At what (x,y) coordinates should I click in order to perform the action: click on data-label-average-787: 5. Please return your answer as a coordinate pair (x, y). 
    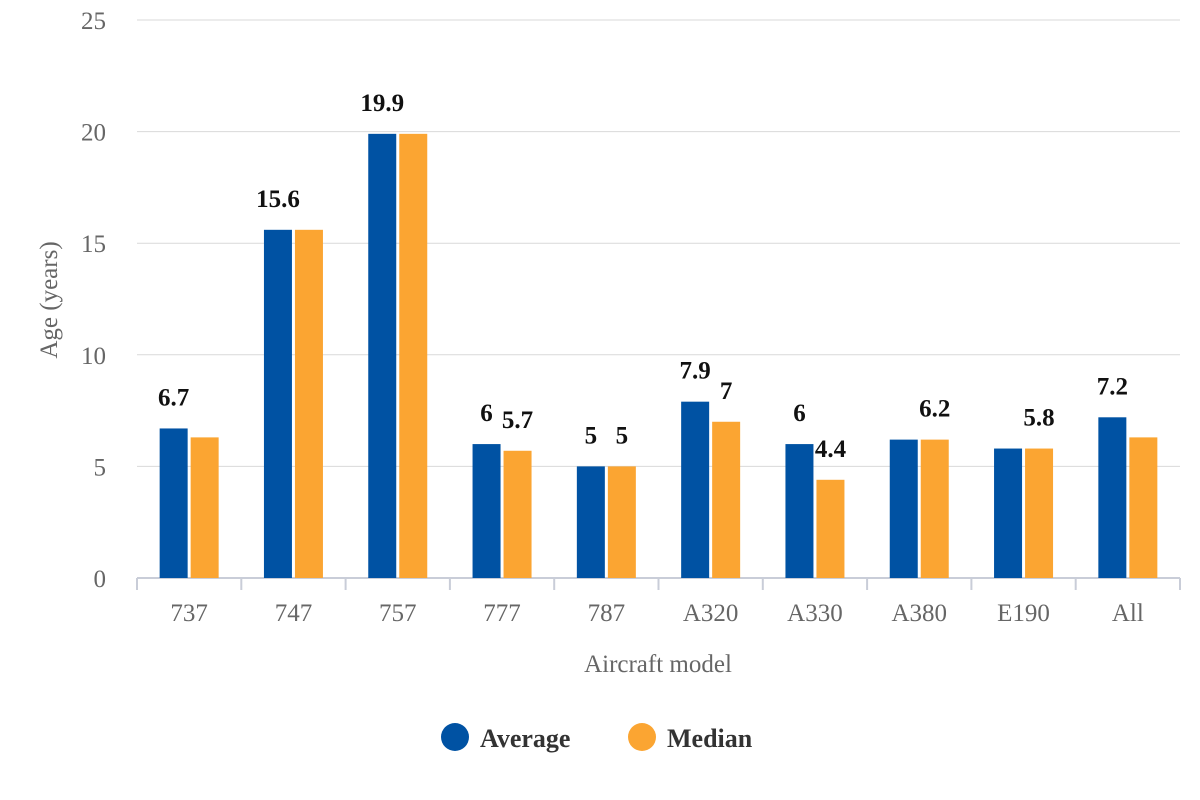
    Looking at the image, I should click on (591, 435).